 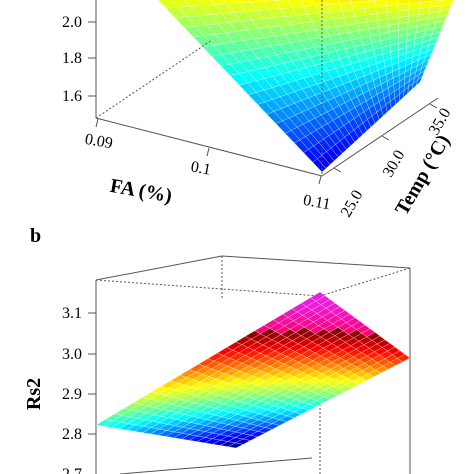 I want to click on fa-axis-line, so click(x=209, y=147).